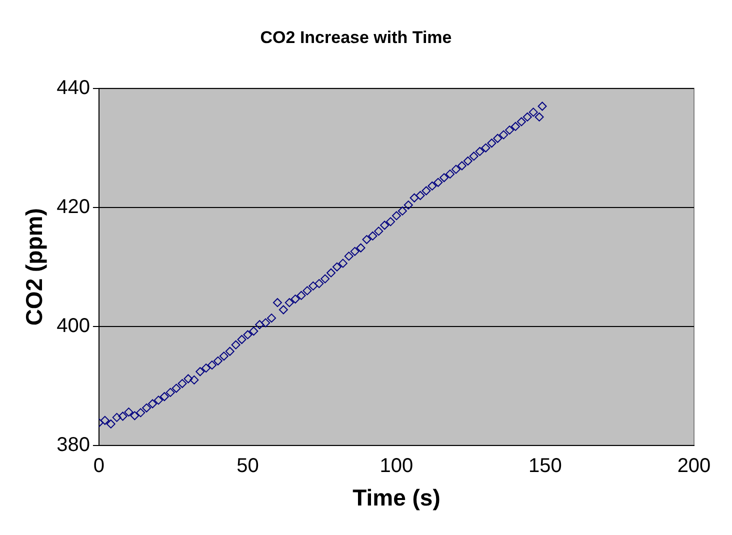 The width and height of the screenshot is (732, 535). What do you see at coordinates (694, 465) in the screenshot?
I see `x-tick-label: 200` at bounding box center [694, 465].